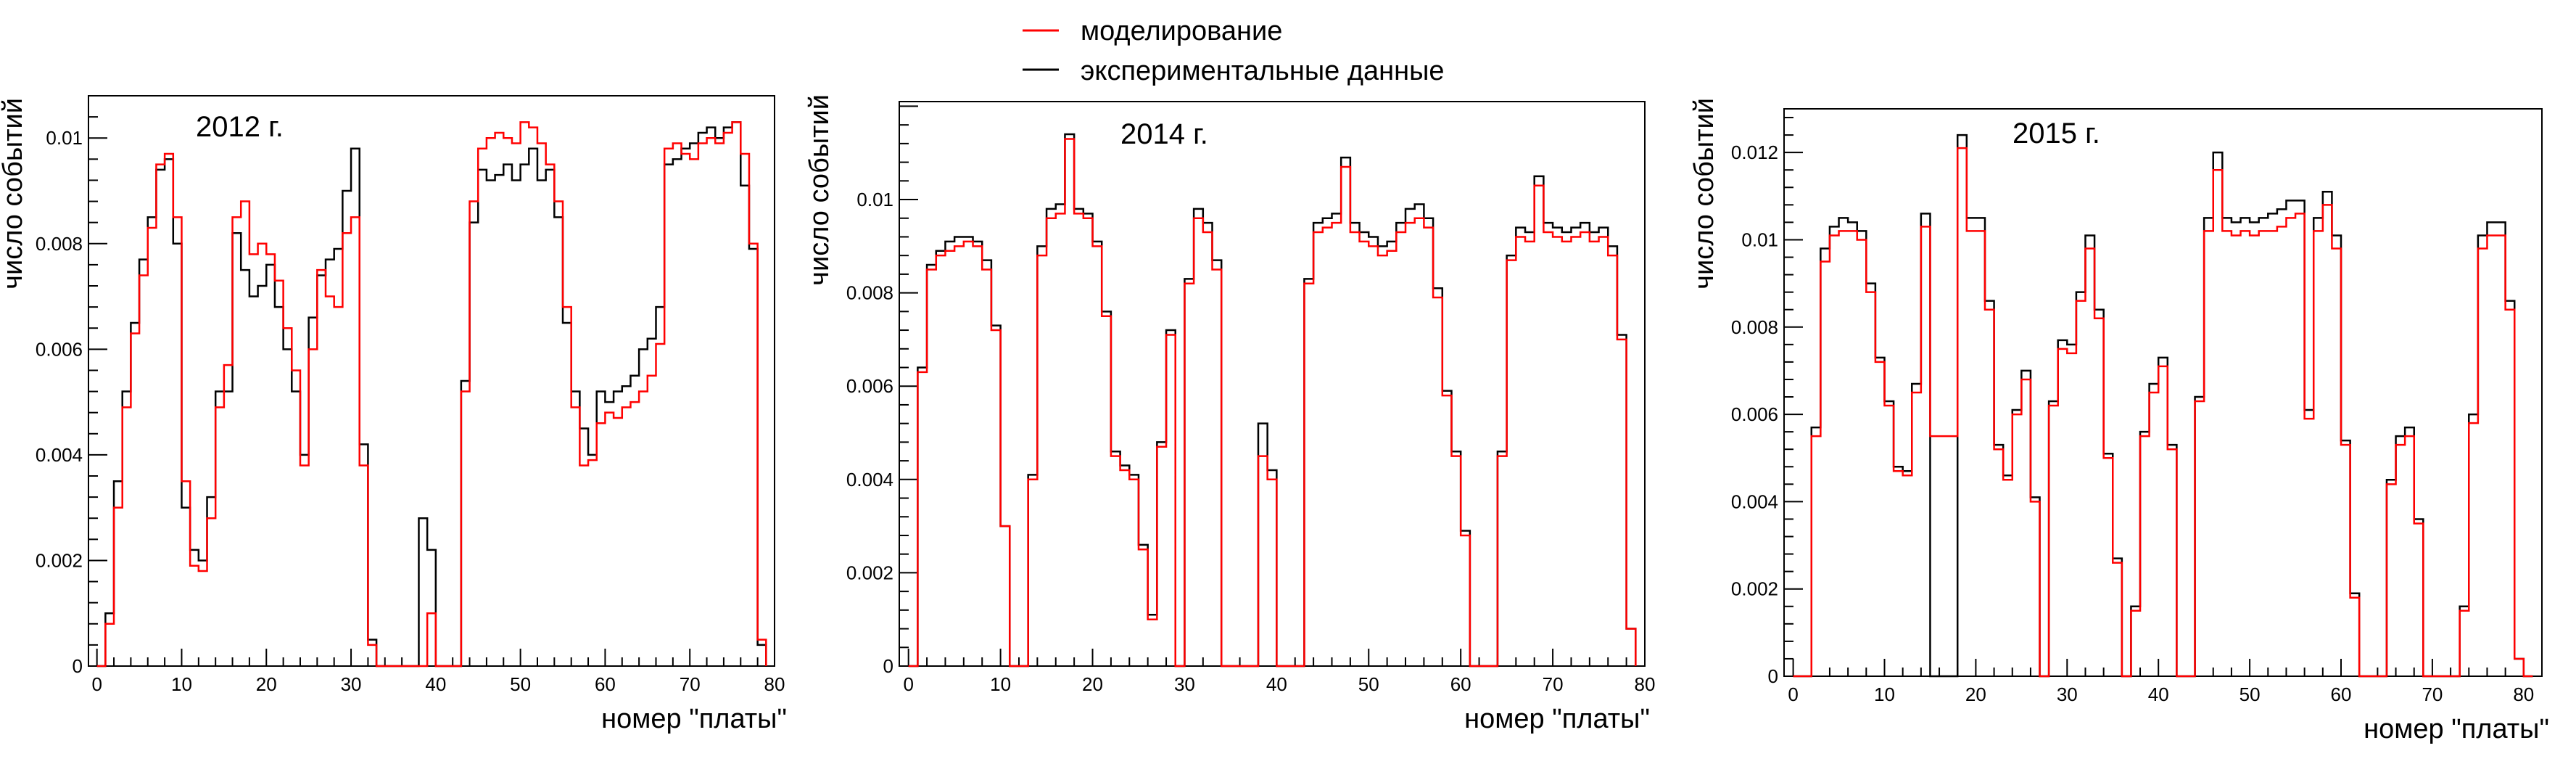 This screenshot has width=2576, height=772. Describe the element at coordinates (1181, 31) in the screenshot. I see `legend-sim-label: моделирование` at that location.